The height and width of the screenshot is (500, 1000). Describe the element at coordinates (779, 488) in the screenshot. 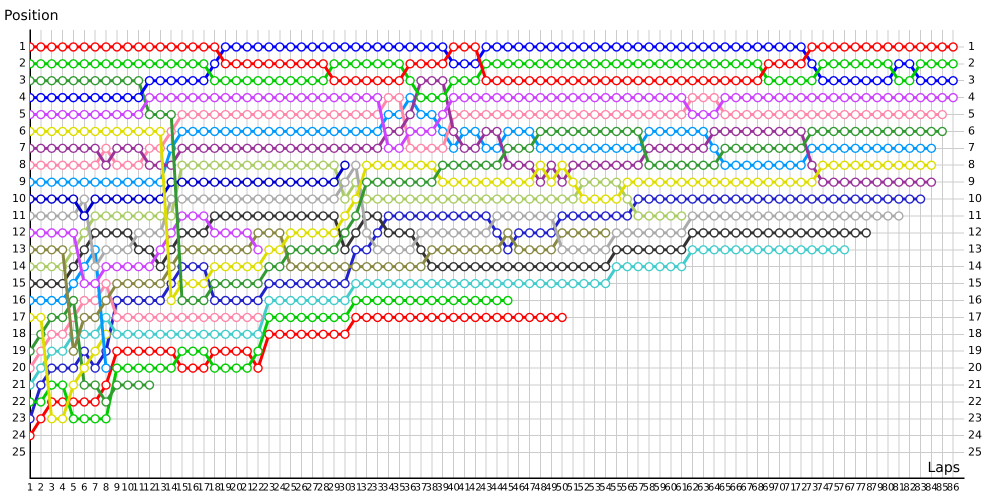

I see `x-tick-label: 70` at that location.